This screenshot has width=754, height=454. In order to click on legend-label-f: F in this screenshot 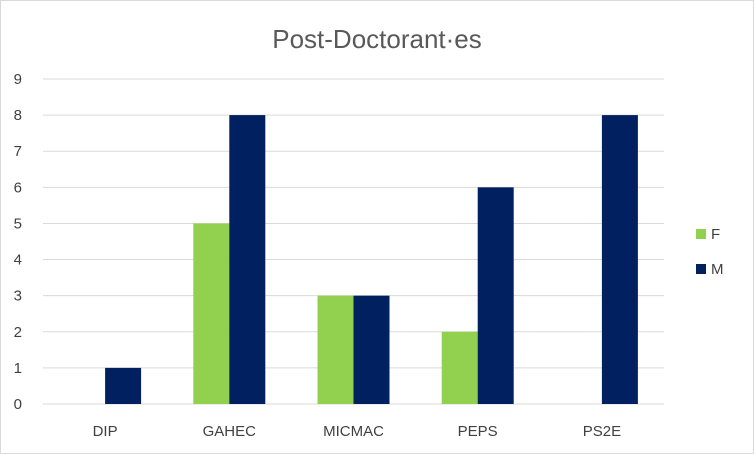, I will do `click(715, 234)`.